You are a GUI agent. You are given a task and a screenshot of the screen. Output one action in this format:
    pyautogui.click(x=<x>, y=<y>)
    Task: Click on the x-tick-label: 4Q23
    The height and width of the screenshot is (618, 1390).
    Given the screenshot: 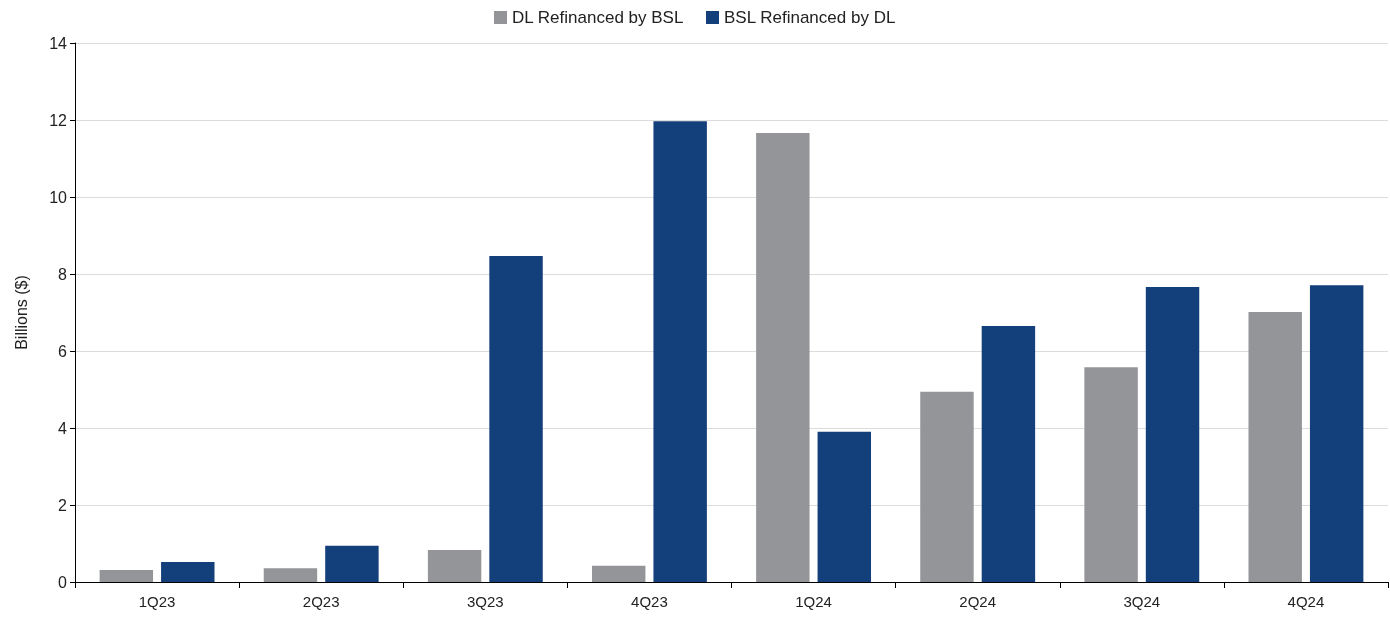 What is the action you would take?
    pyautogui.click(x=649, y=601)
    